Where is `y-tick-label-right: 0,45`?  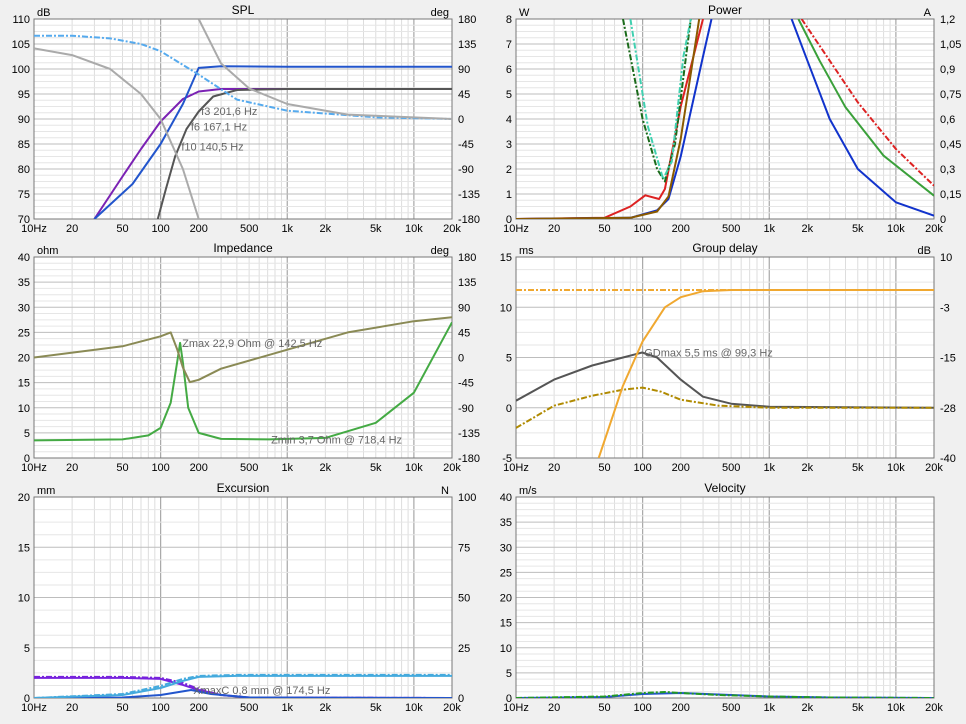 y-tick-label-right: 0,45 is located at coordinates (950, 145).